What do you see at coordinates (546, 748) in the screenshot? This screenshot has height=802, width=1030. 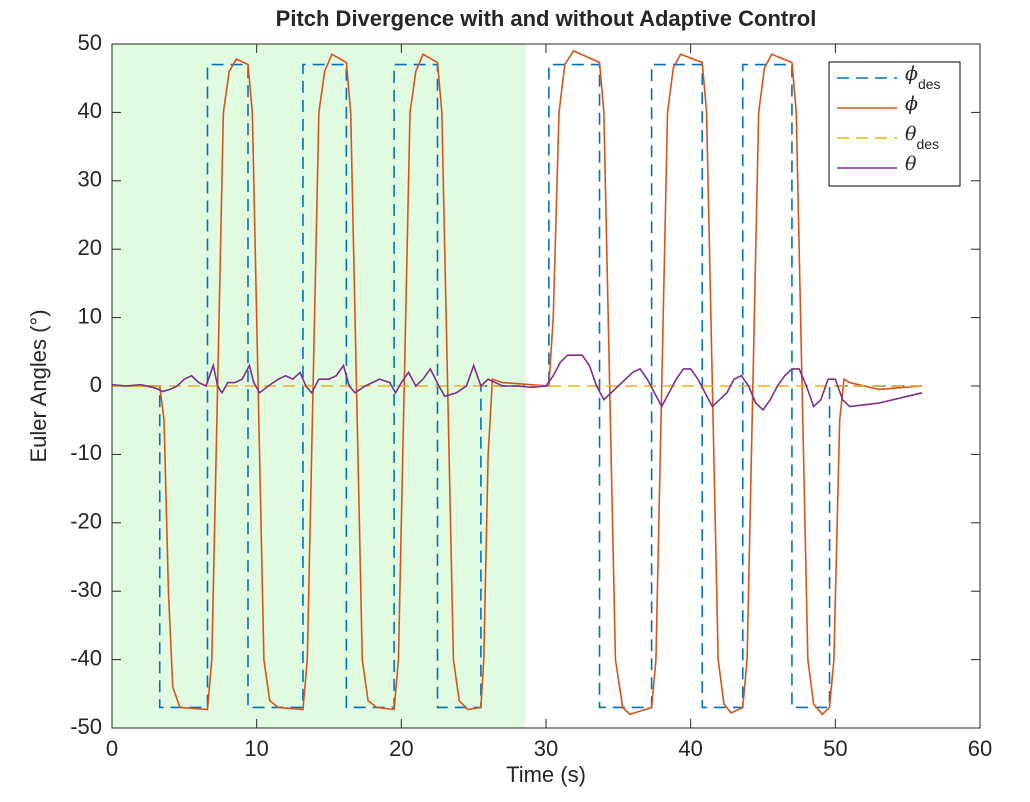 I see `x-tick-label: 30` at bounding box center [546, 748].